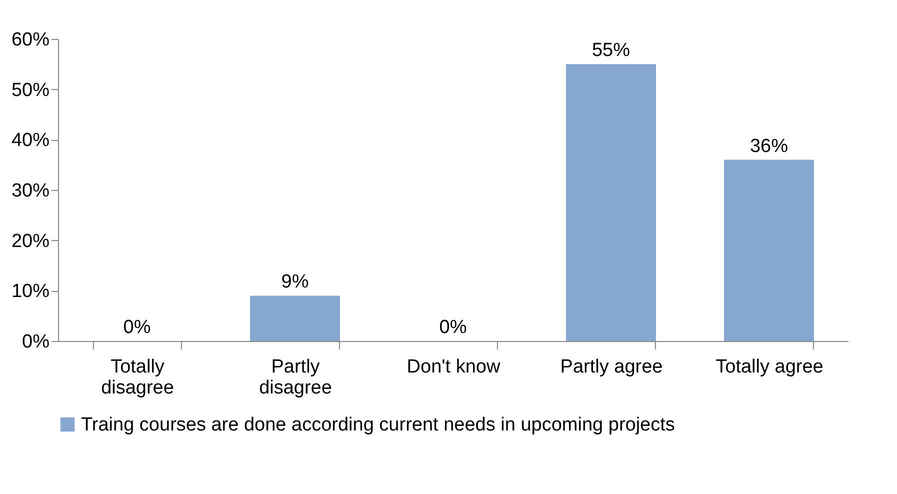  I want to click on y-tick-label: 50%, so click(30, 90).